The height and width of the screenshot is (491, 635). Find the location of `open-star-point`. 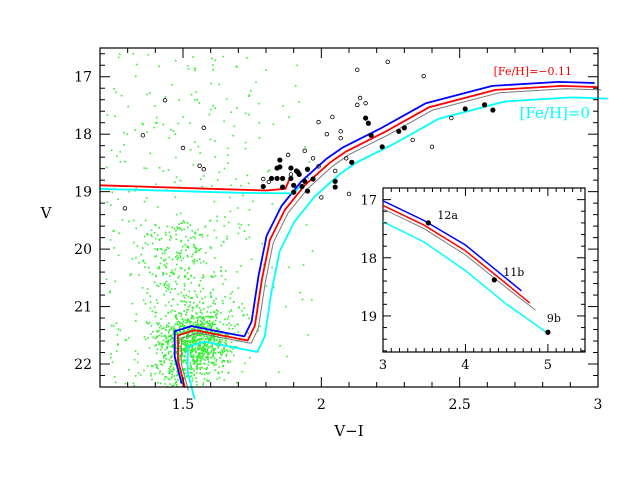

open-star-point is located at coordinates (183, 148).